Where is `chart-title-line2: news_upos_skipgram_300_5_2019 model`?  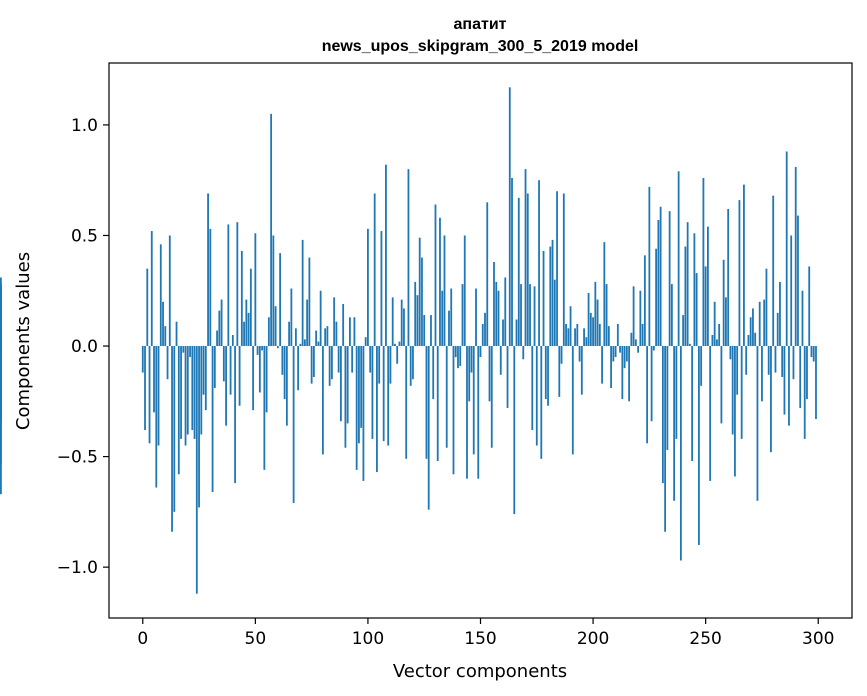
chart-title-line2: news_upos_skipgram_300_5_2019 model is located at coordinates (480, 46).